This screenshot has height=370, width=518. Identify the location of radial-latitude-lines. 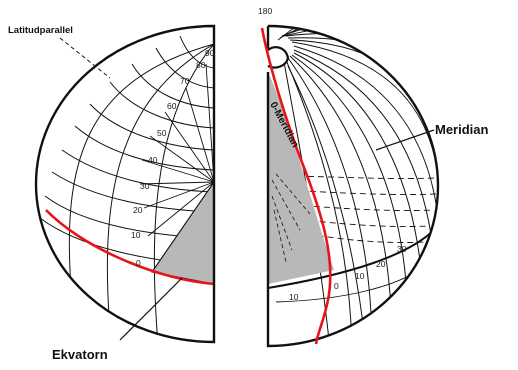
(177, 168).